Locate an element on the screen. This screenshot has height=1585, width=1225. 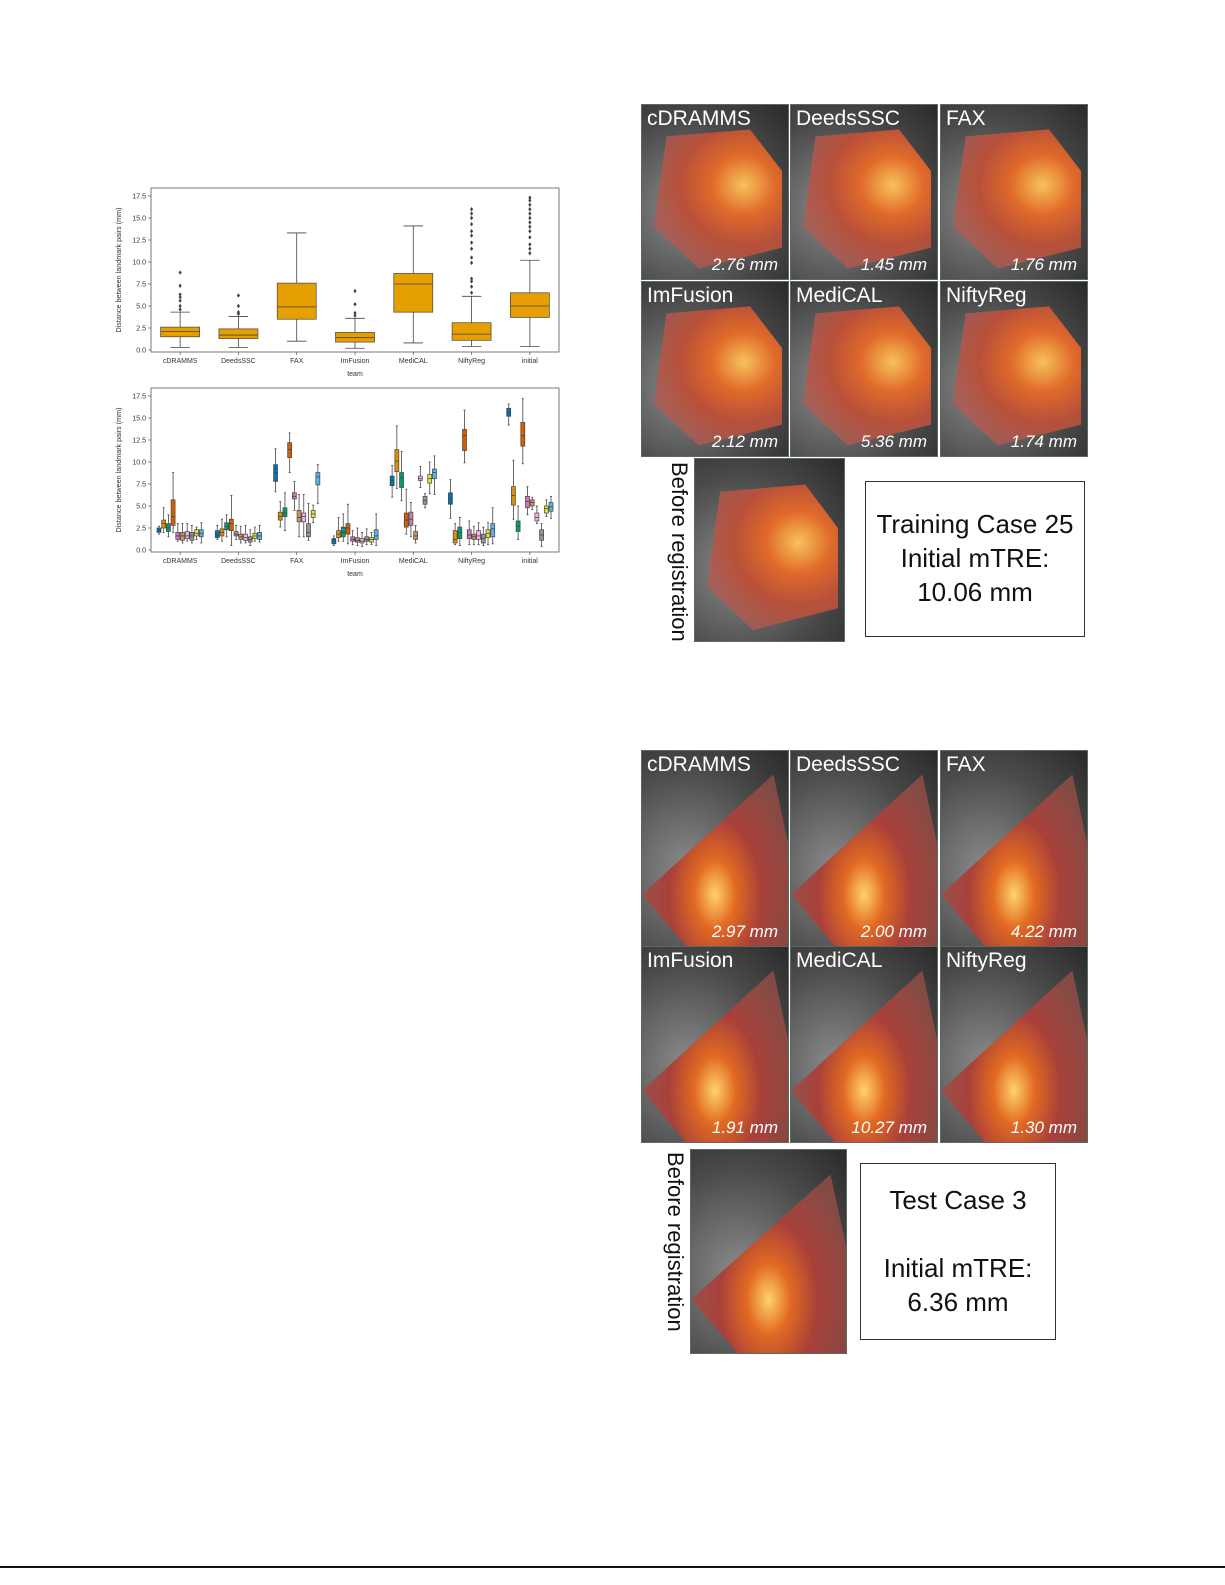
registration-result-image: cDRAMMS 2.76 mm is located at coordinates (715, 192).